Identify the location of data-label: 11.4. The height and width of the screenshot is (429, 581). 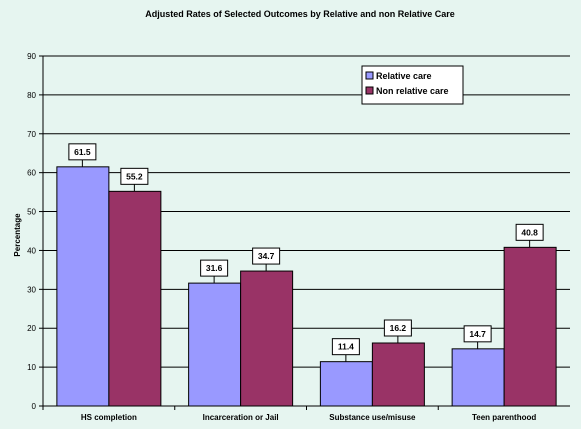
(346, 347).